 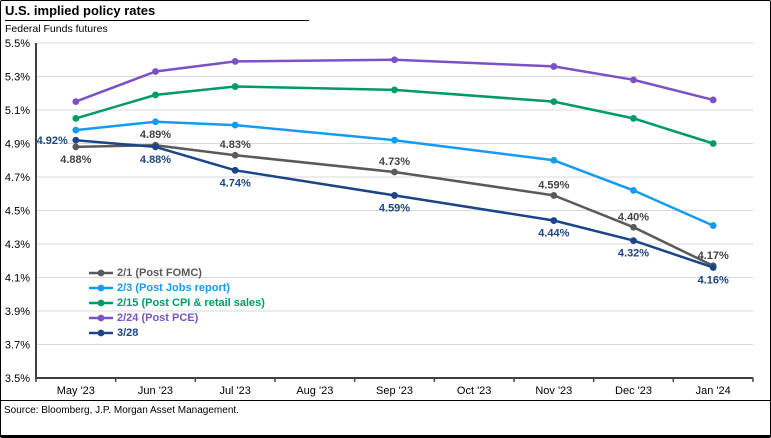 What do you see at coordinates (191, 302) in the screenshot?
I see `legend-item-label: 2/15 (Post CPI & retail sales)` at bounding box center [191, 302].